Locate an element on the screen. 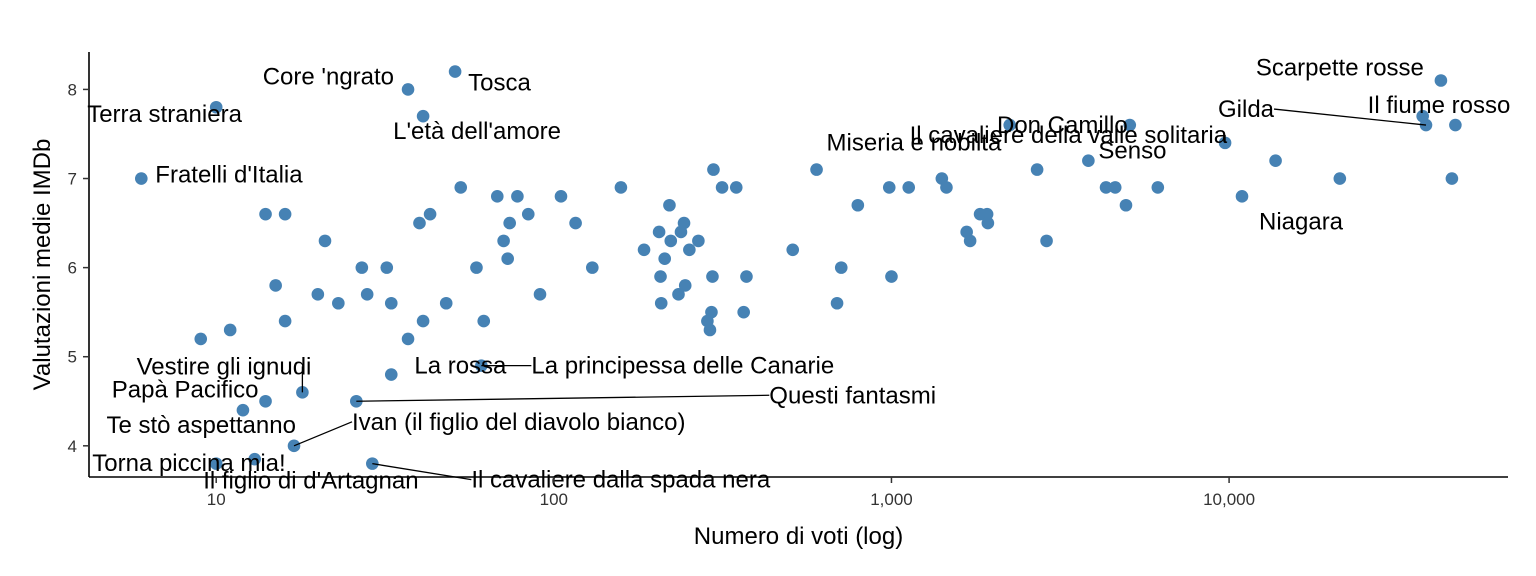 This screenshot has height=576, width=1536. point-label: Gilda is located at coordinates (1246, 109).